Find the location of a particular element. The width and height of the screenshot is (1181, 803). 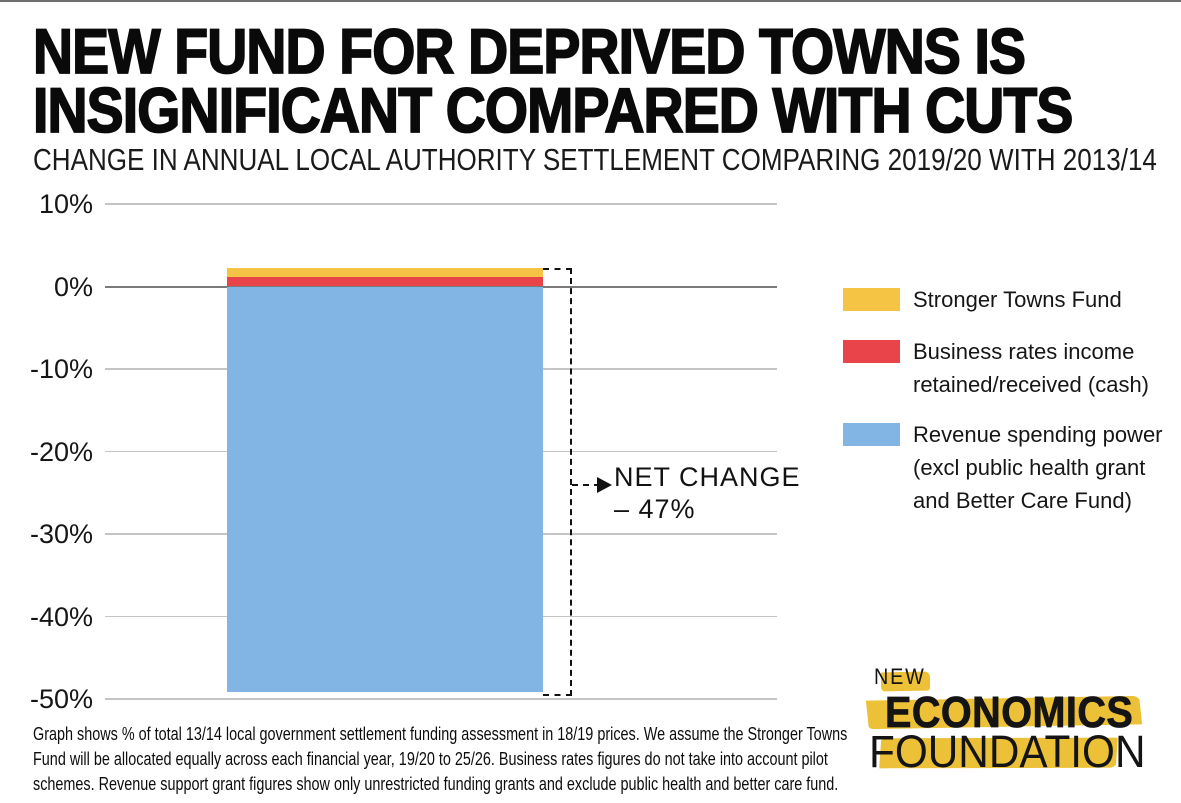

y-tick-label: -40% is located at coordinates (61, 616).